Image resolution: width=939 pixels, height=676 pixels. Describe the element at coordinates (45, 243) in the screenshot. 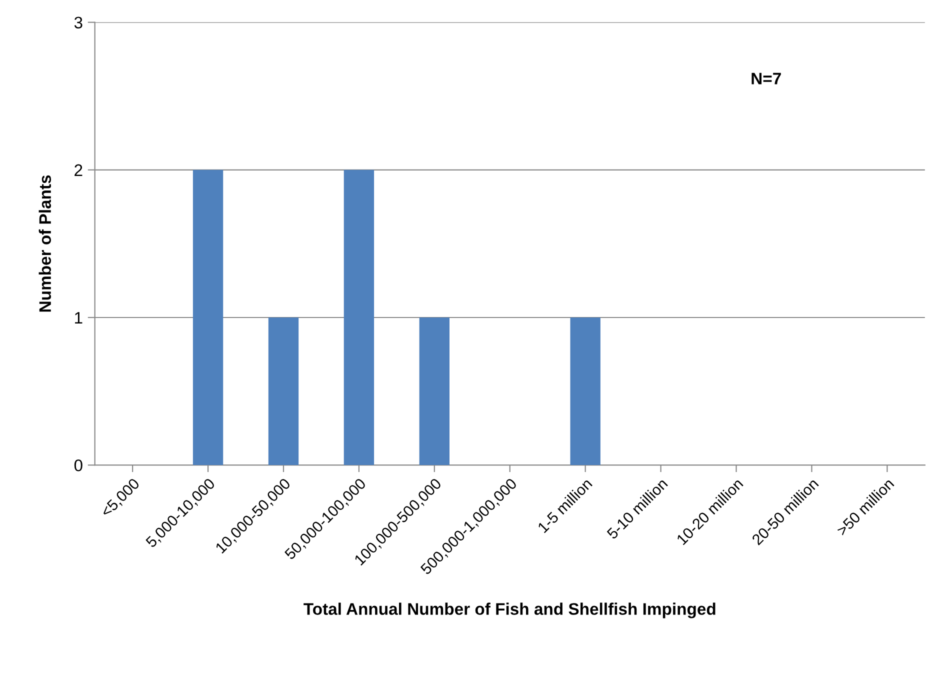

I see `y-axis-title: Number of Plants` at that location.